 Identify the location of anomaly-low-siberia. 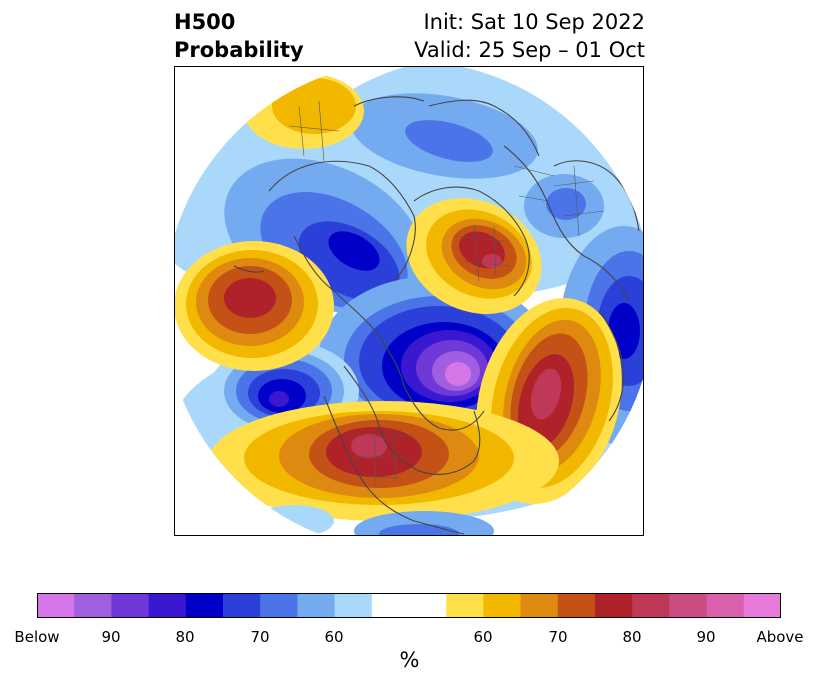
(477, 165).